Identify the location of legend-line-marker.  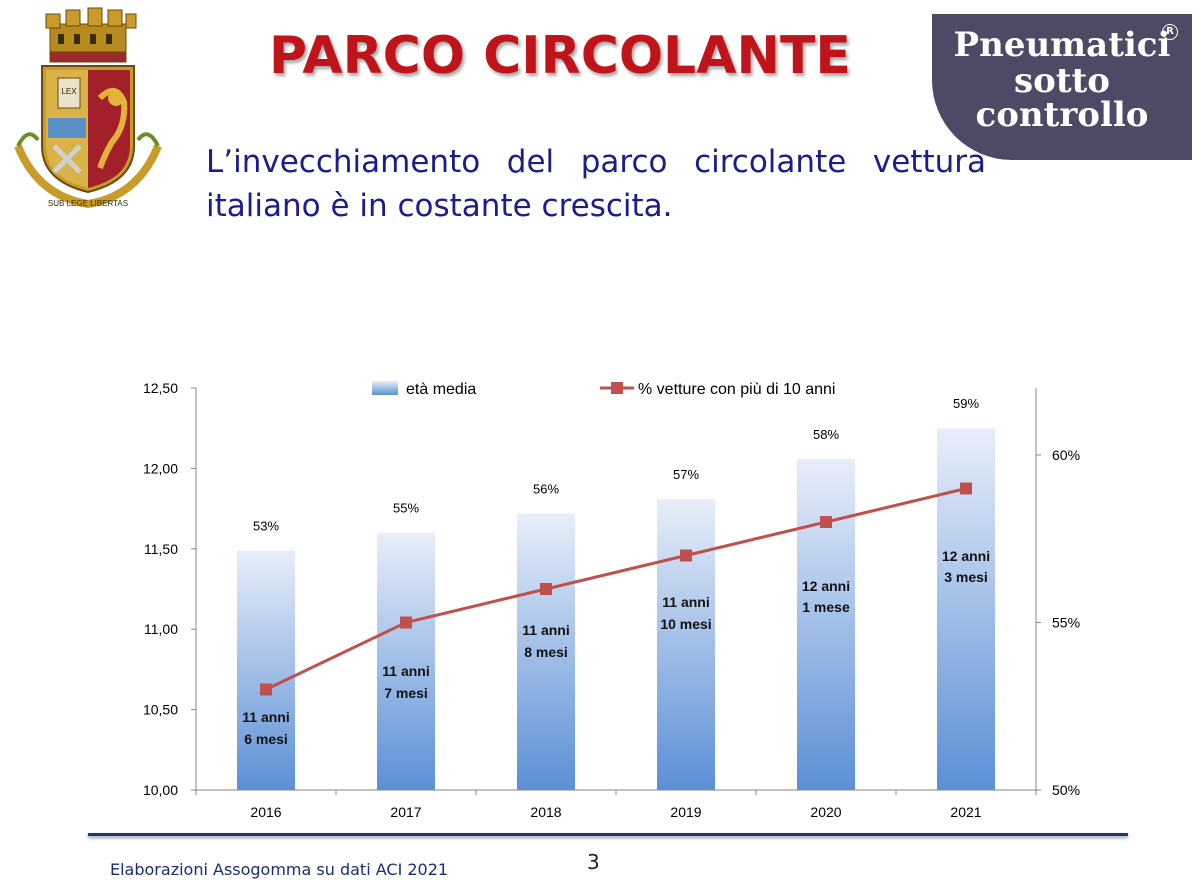
(617, 388).